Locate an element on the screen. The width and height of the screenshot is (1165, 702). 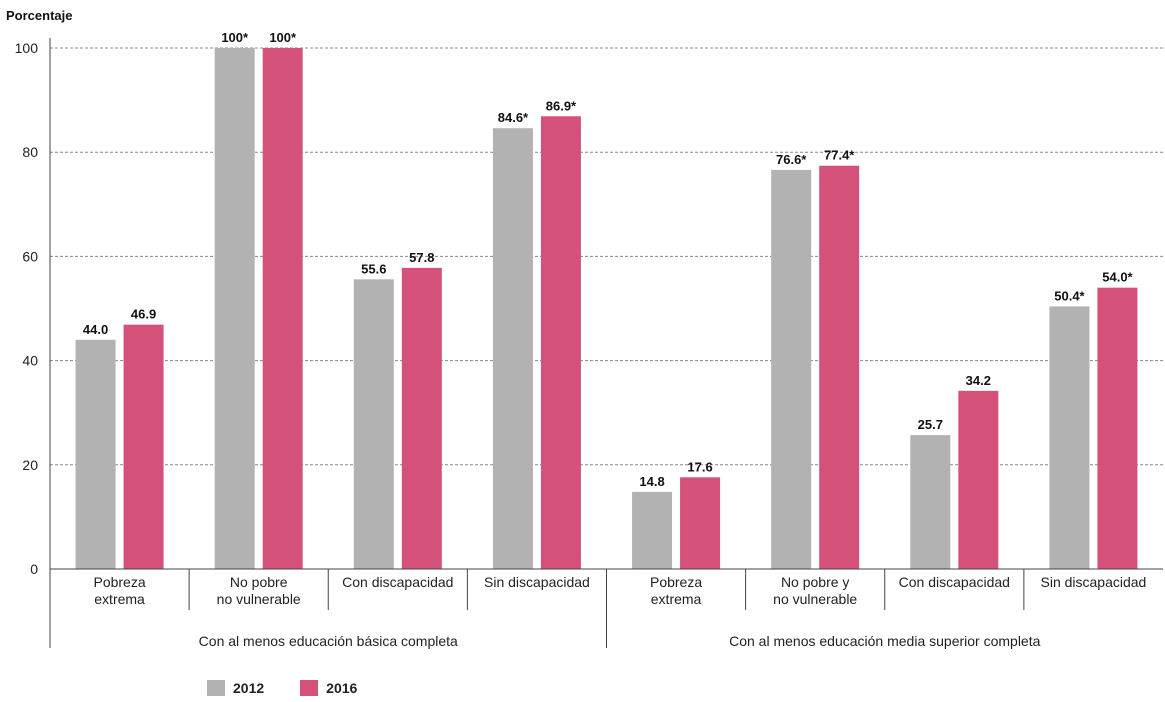
legend-swatch-2016 is located at coordinates (309, 688).